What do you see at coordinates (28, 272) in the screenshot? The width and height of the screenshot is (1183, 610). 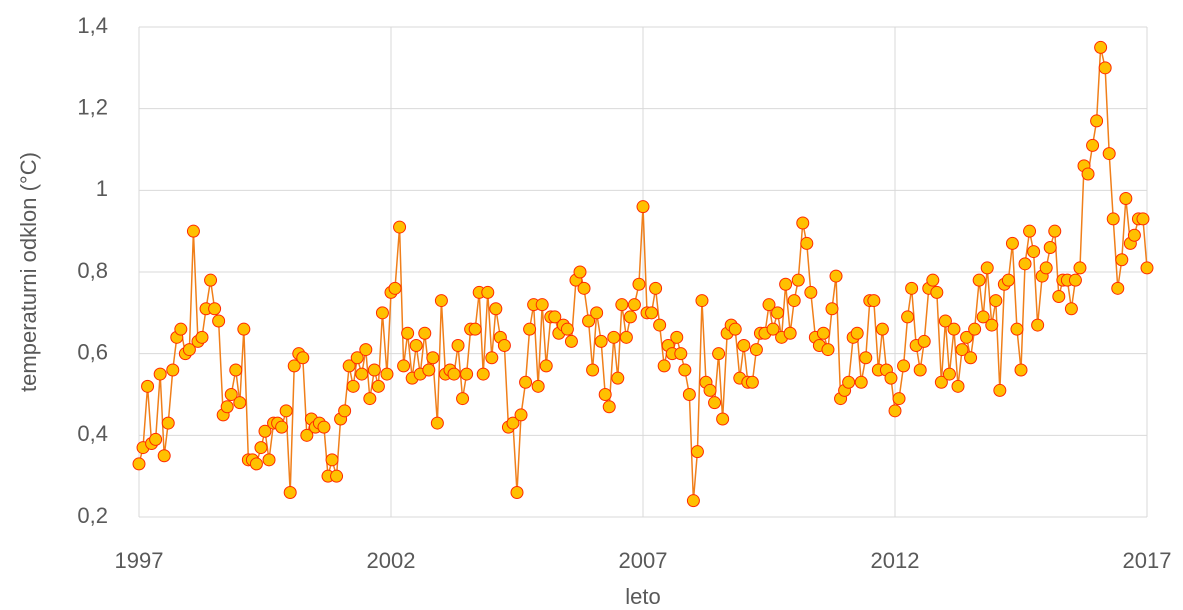 I see `y-axis-title: temperaturni odklon (°C)` at bounding box center [28, 272].